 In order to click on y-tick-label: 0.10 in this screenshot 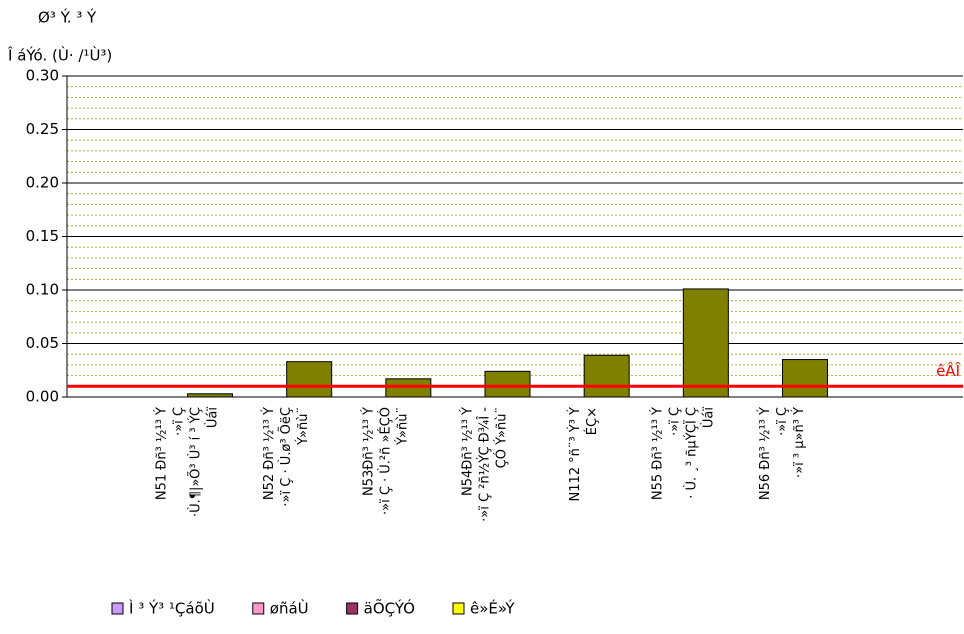, I will do `click(42, 290)`.